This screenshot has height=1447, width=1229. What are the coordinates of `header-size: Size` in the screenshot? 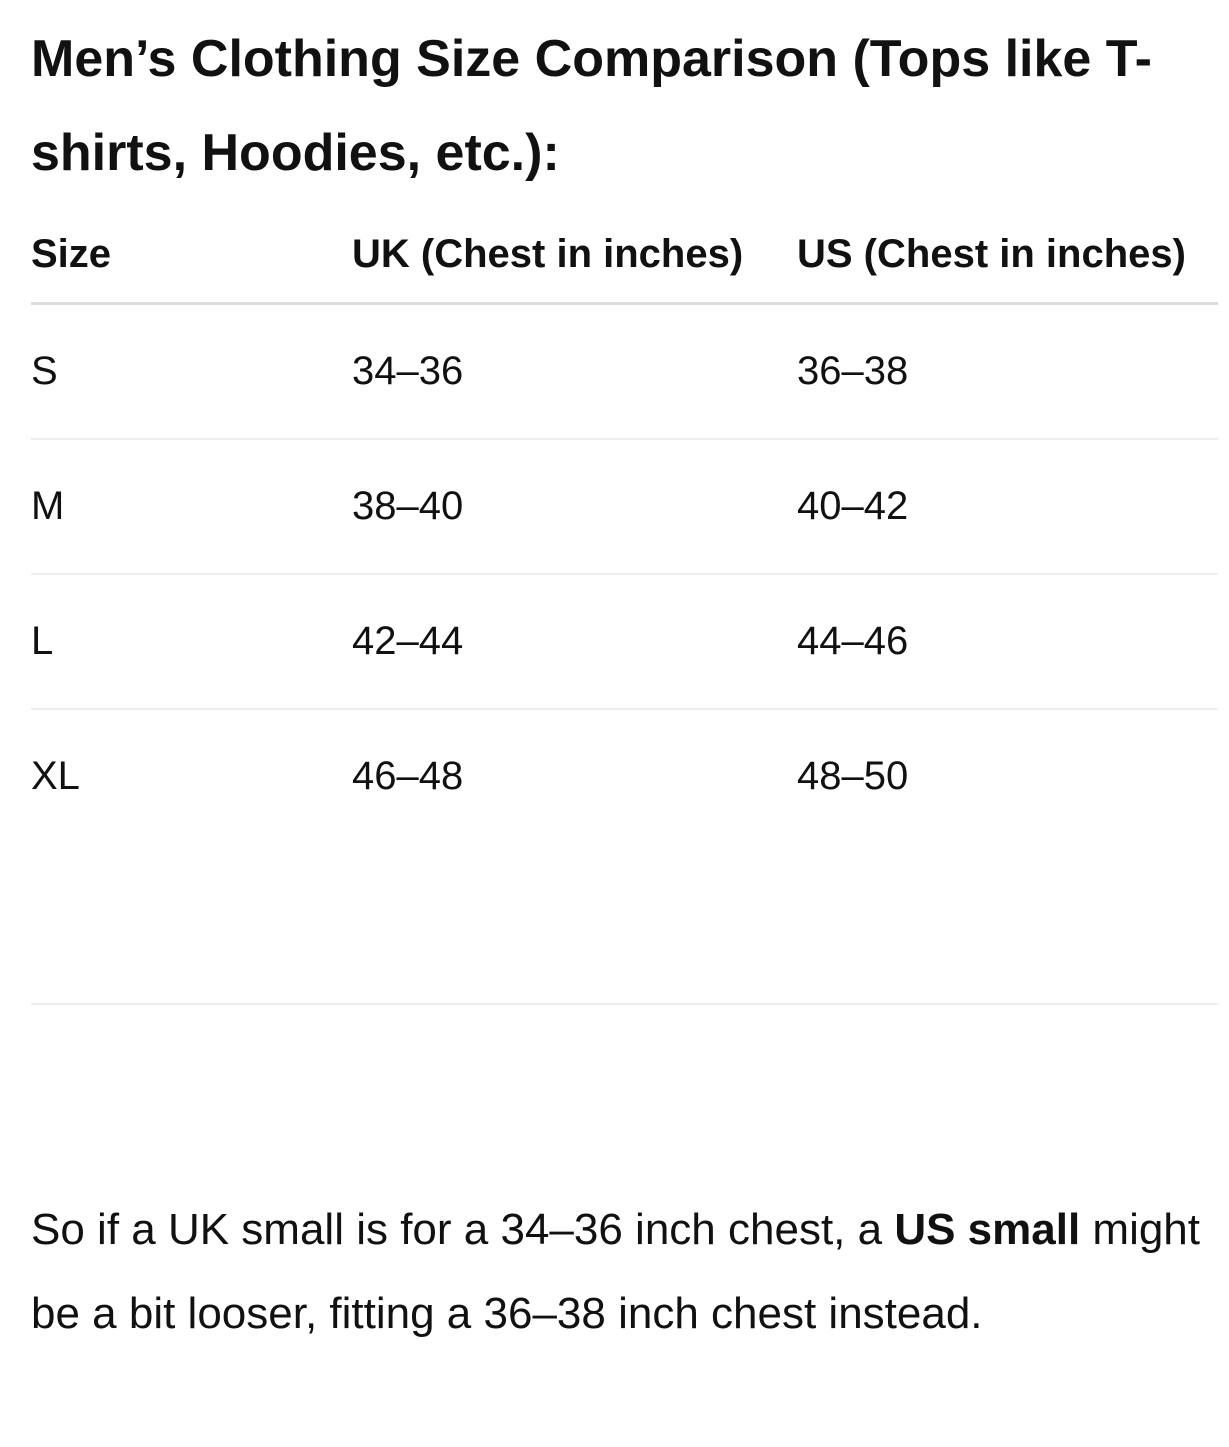 It's located at (191, 267).